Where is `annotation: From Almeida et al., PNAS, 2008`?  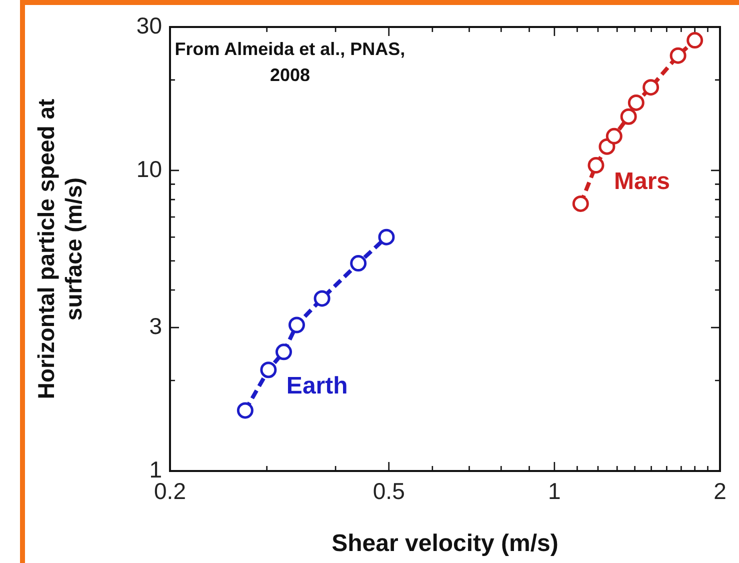
annotation: From Almeida et al., PNAS, 2008 is located at coordinates (290, 62).